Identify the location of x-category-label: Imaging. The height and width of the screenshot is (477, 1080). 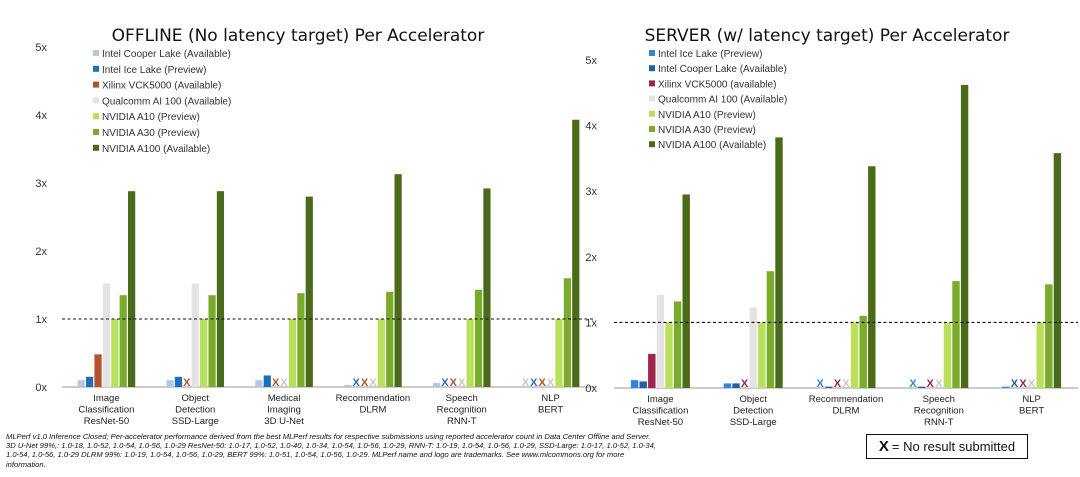
(284, 410).